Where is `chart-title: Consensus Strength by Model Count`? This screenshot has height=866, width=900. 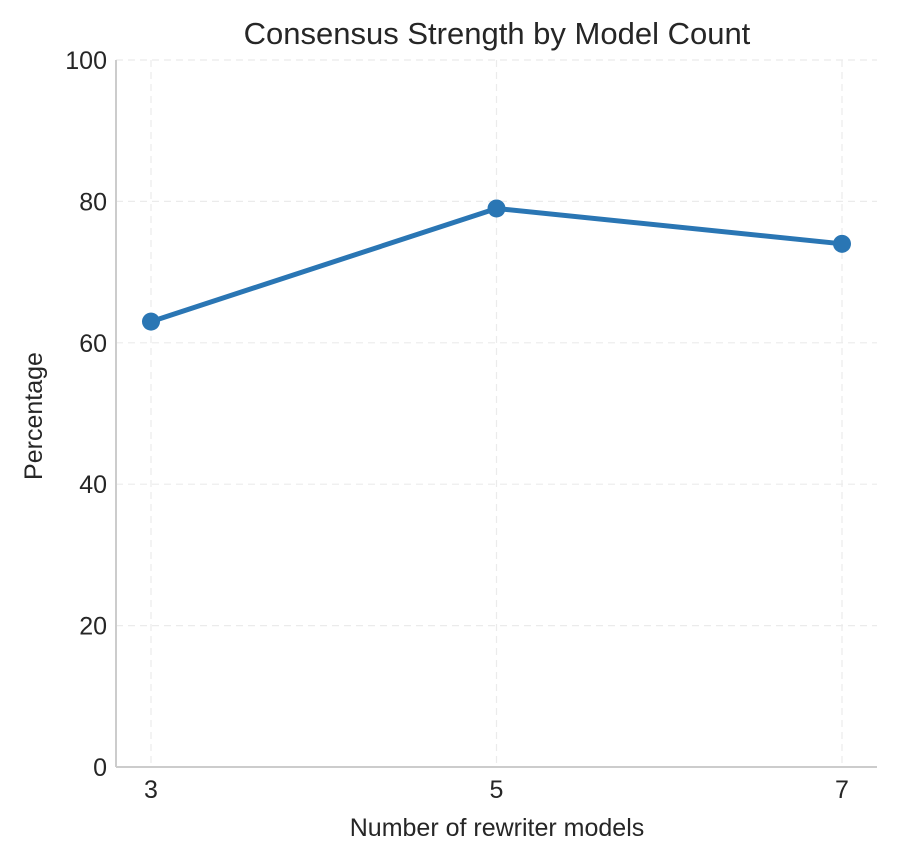
chart-title: Consensus Strength by Model Count is located at coordinates (497, 33).